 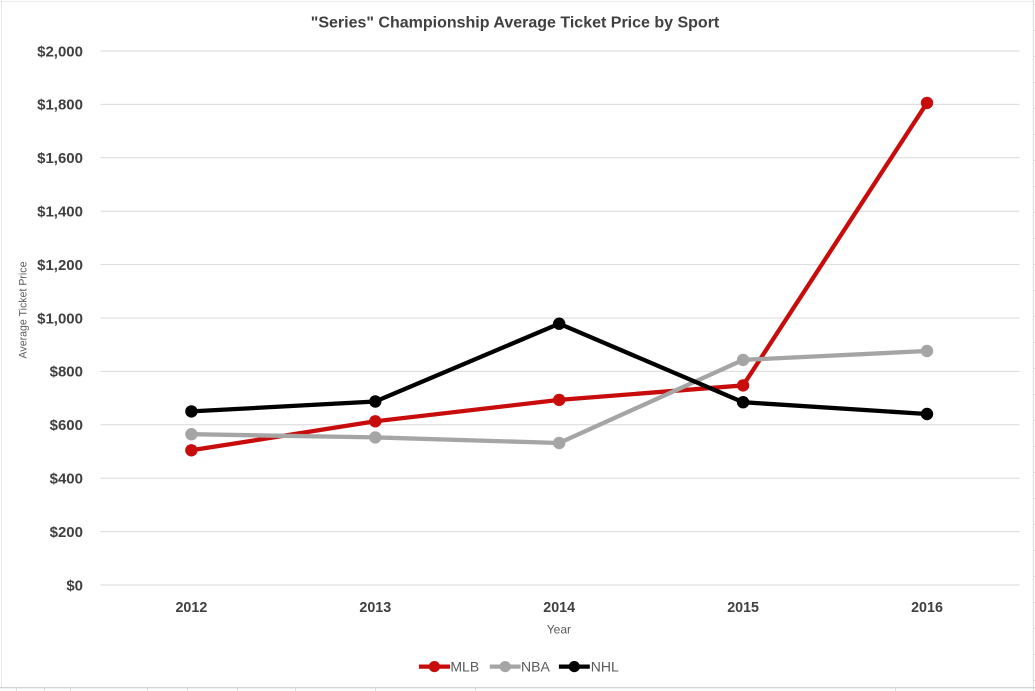 What do you see at coordinates (605, 667) in the screenshot?
I see `svg-text: NHL` at bounding box center [605, 667].